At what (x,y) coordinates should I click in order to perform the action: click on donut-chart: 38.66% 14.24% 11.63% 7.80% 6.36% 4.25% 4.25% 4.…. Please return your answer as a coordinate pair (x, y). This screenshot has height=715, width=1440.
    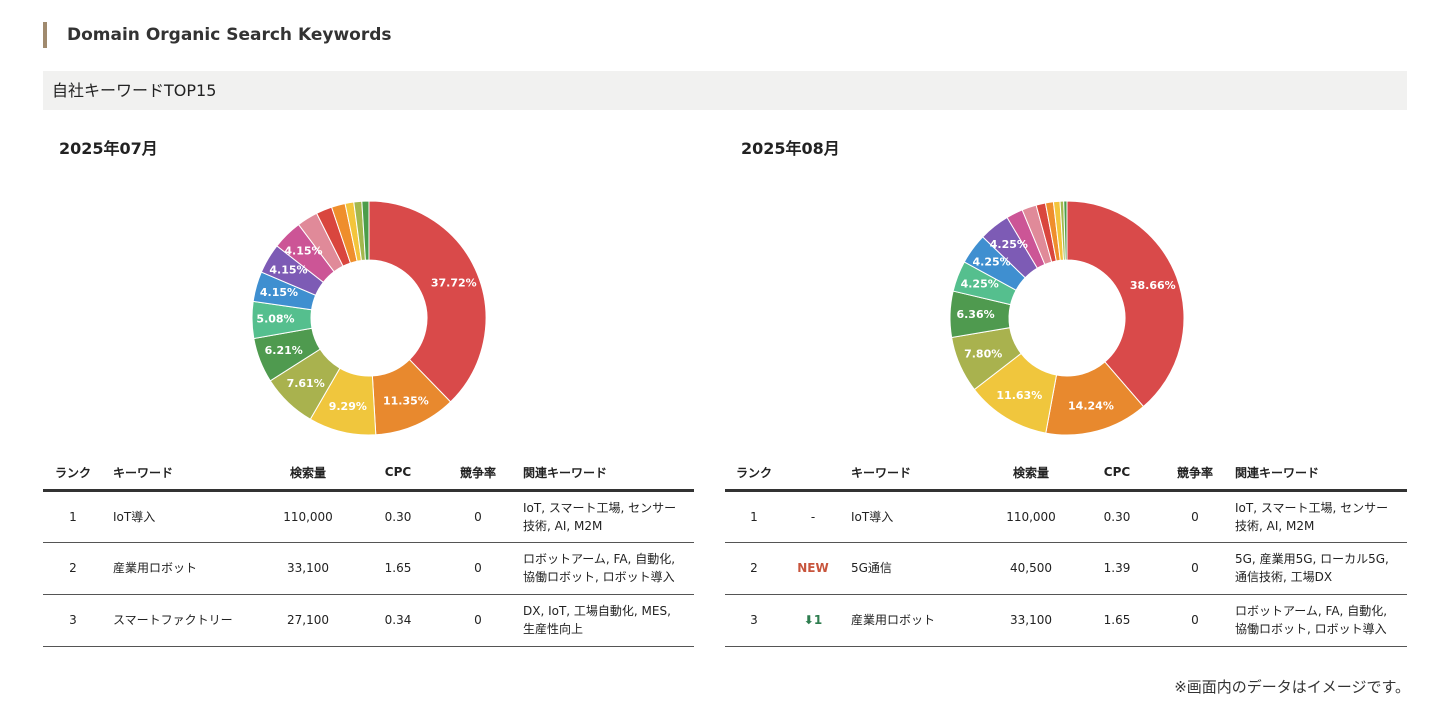
    Looking at the image, I should click on (1067, 318).